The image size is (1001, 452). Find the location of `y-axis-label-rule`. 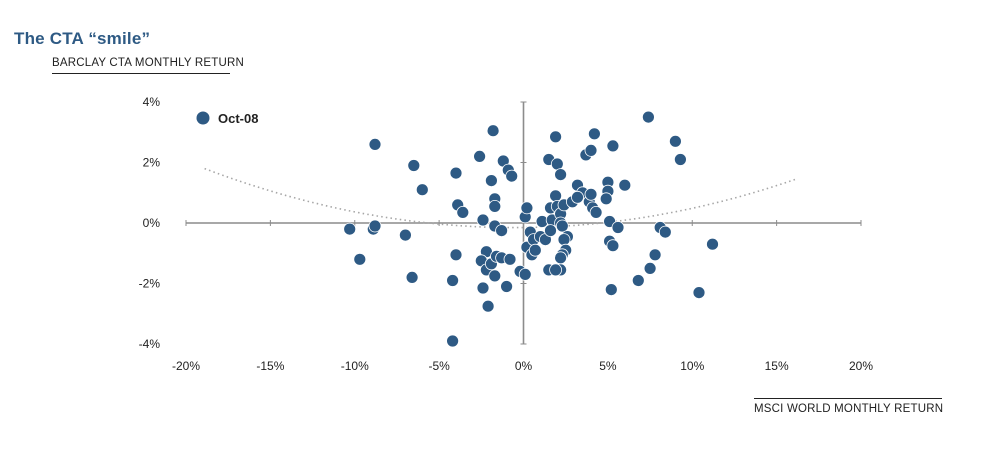

y-axis-label-rule is located at coordinates (141, 73).